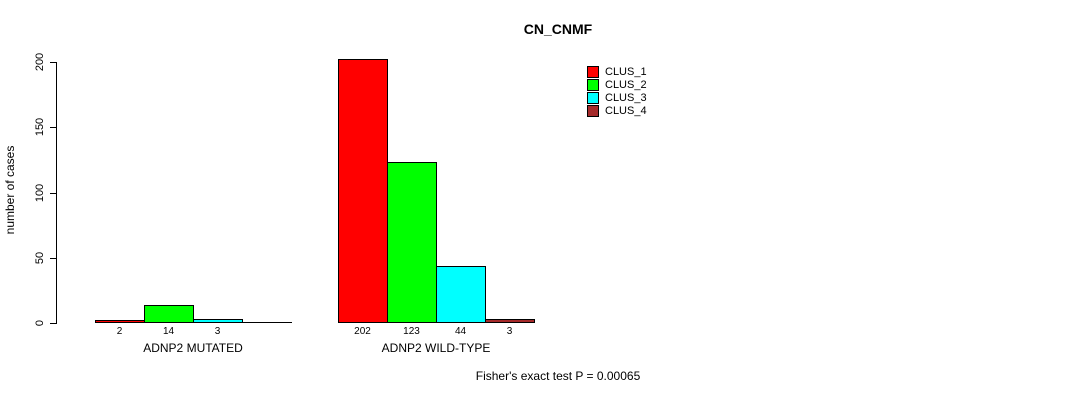  Describe the element at coordinates (40, 127) in the screenshot. I see `y-tick-label: 150` at that location.